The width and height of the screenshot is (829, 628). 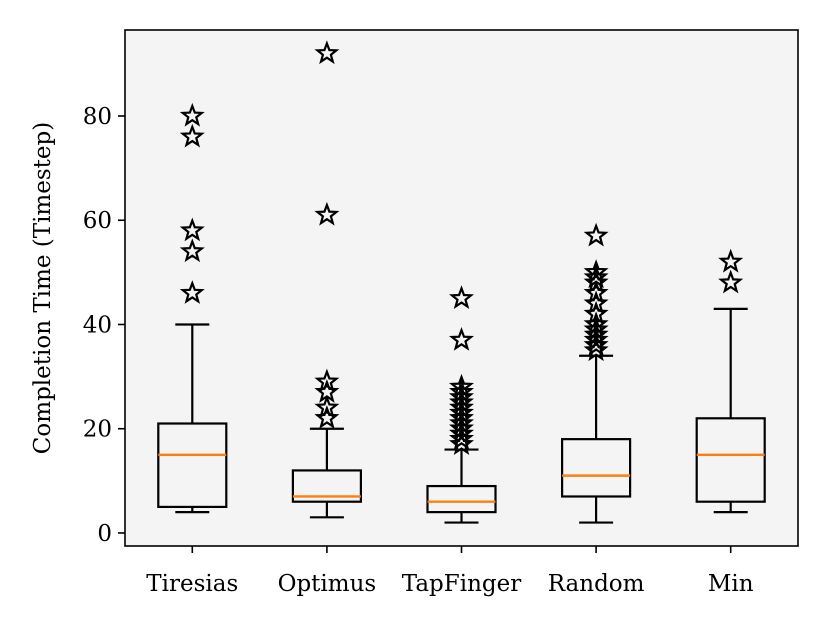 I want to click on y-axis-label: Completion Time (Timestep), so click(x=43, y=288).